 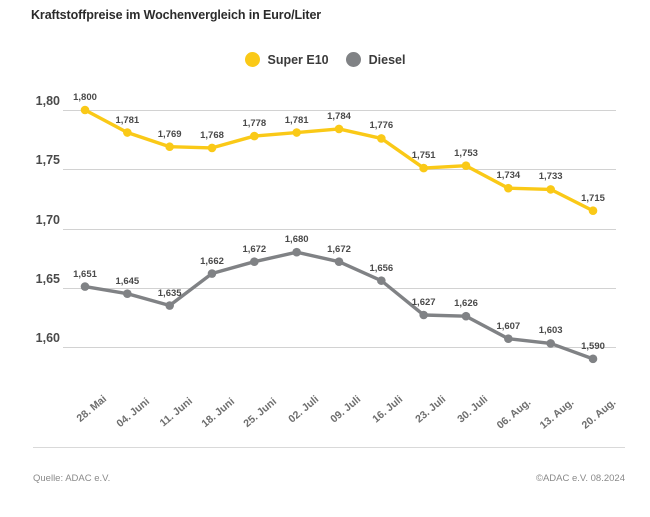 I want to click on data-point-label: 1,590, so click(x=593, y=346).